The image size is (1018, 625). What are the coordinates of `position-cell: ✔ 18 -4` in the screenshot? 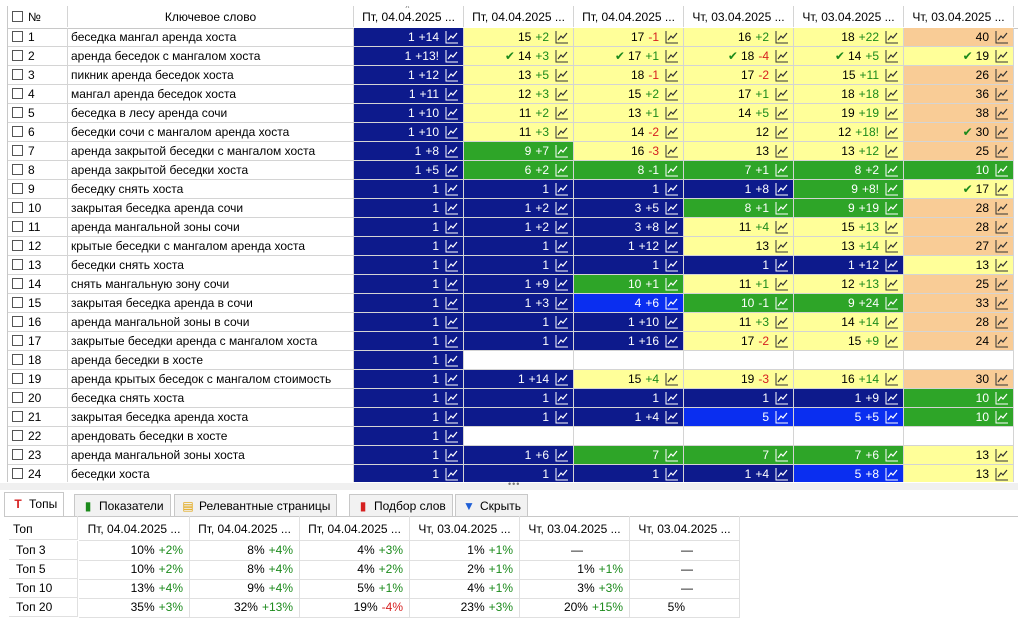 It's located at (739, 56).